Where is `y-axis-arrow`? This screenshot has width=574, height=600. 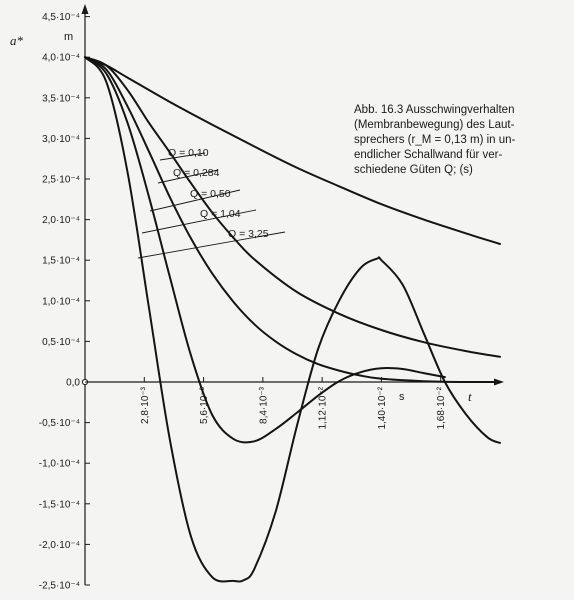 y-axis-arrow is located at coordinates (85, 9).